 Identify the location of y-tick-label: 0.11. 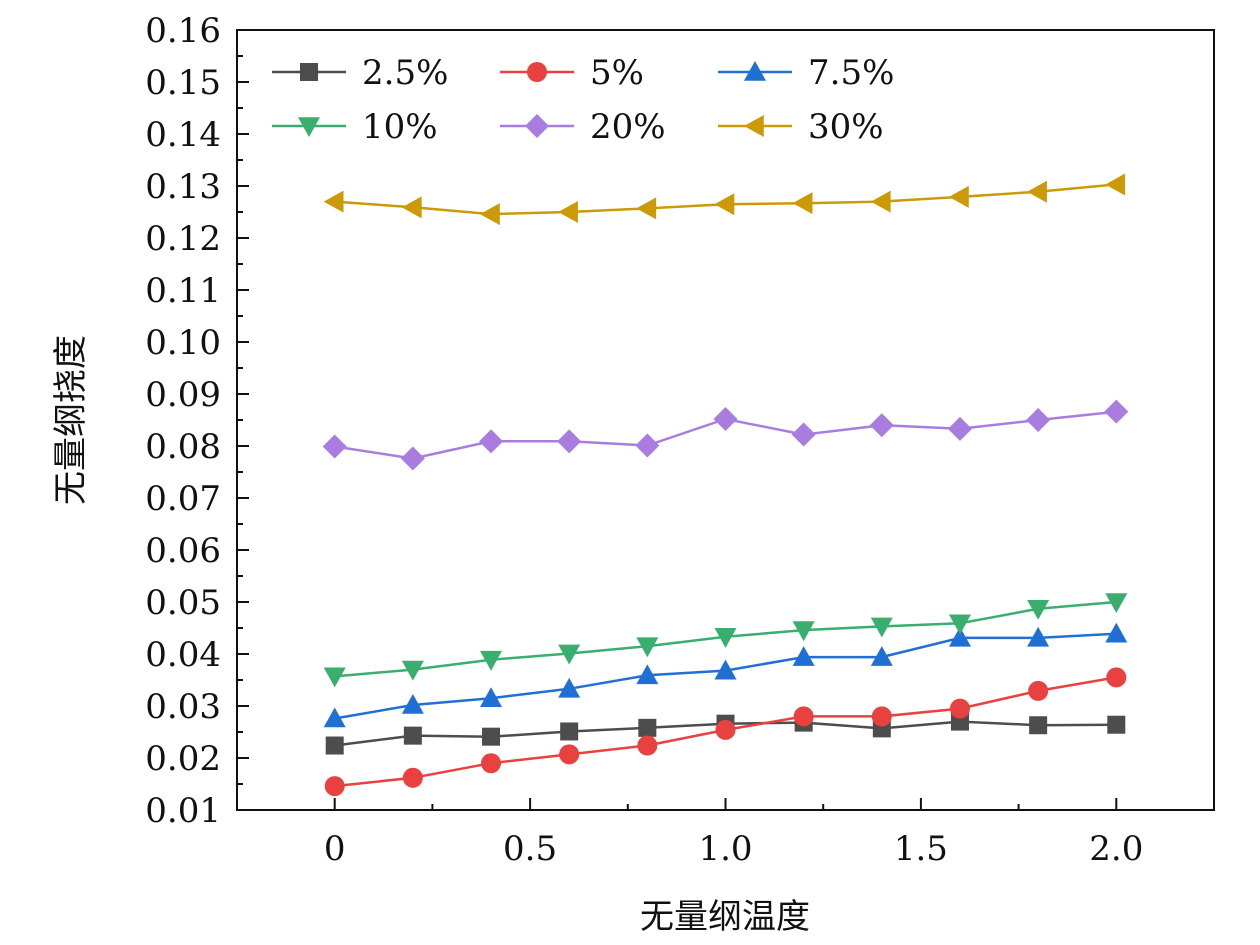
(183, 291).